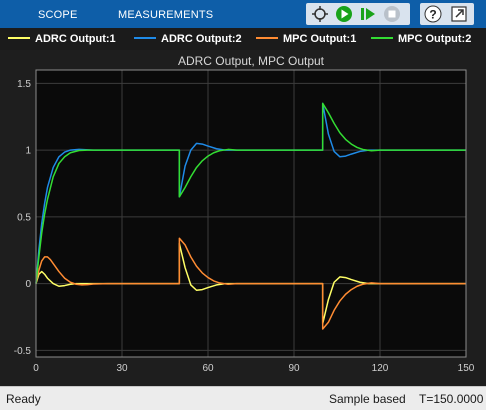 The image size is (486, 410). Describe the element at coordinates (459, 14) in the screenshot. I see `undock-icon` at that location.